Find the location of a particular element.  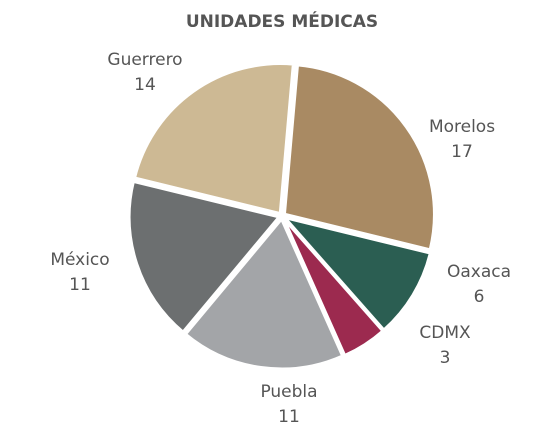

slice-label: Oaxaca is located at coordinates (479, 272).